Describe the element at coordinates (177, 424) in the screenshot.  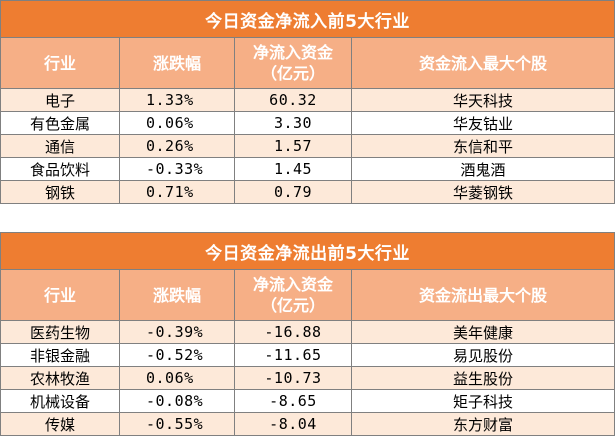
I see `outflow-row-change: -0.55%` at that location.